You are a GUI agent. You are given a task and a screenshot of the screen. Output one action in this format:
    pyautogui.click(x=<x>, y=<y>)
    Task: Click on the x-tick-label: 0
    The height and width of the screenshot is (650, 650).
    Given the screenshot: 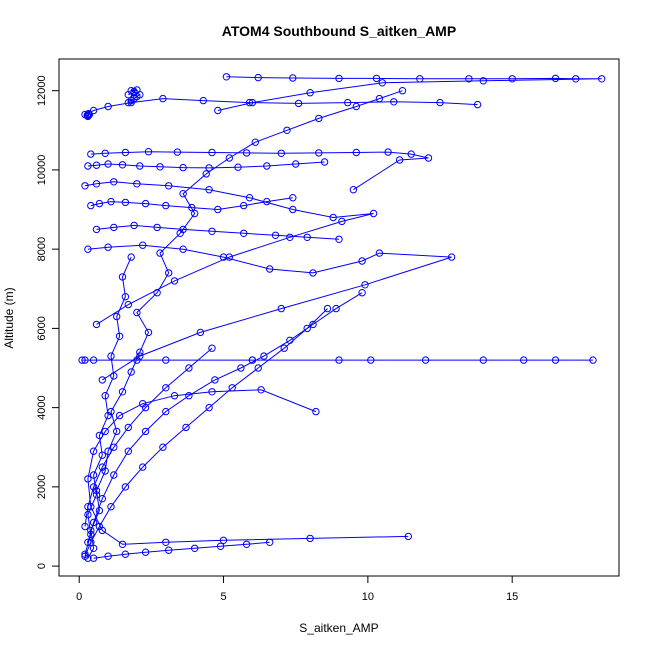 What is the action you would take?
    pyautogui.click(x=79, y=597)
    